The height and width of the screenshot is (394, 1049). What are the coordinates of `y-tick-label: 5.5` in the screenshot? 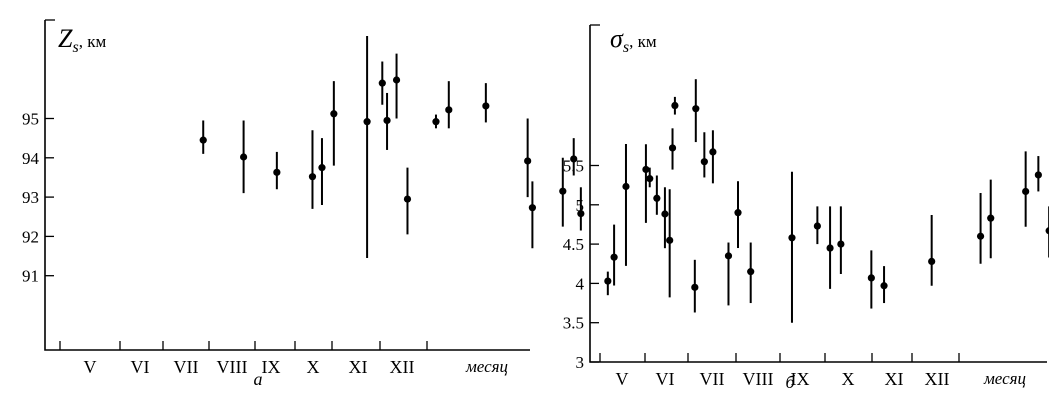 It's located at (573, 166).